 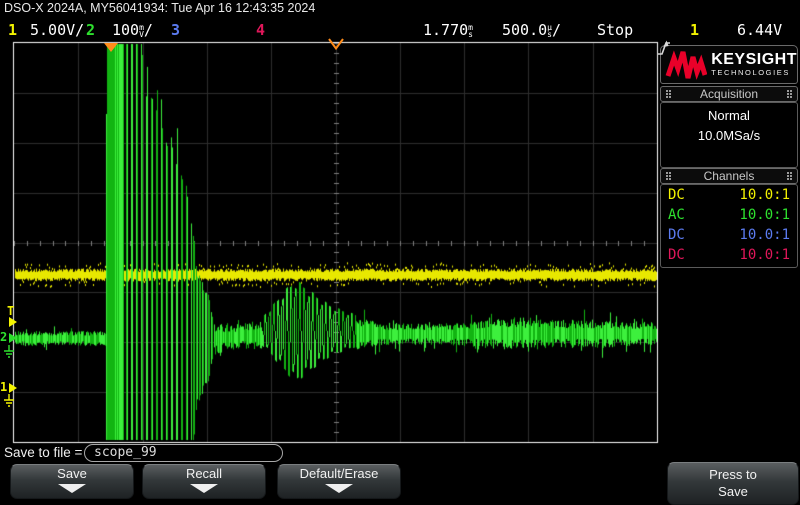 I want to click on ch2-coupling: AC, so click(x=676, y=215).